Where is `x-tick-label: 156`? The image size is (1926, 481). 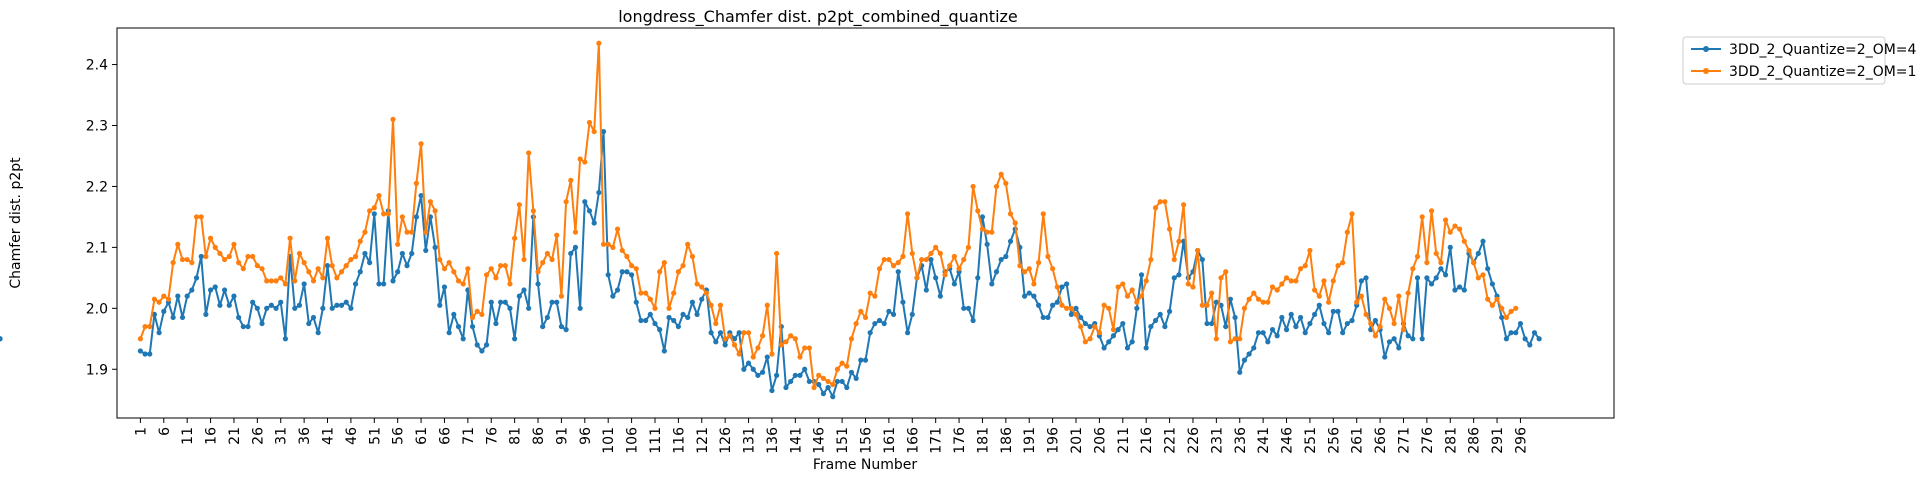 x-tick-label: 156 is located at coordinates (867, 440).